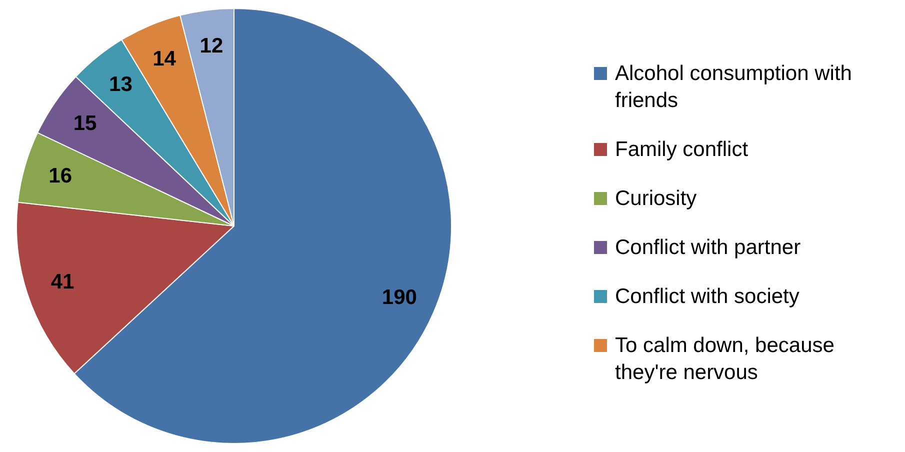 This screenshot has height=452, width=905. What do you see at coordinates (212, 46) in the screenshot?
I see `data-label: 12` at bounding box center [212, 46].